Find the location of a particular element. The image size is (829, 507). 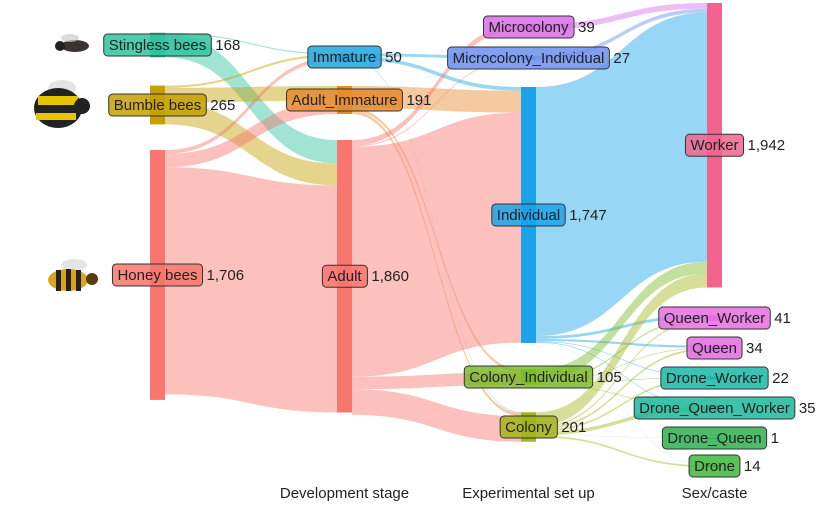

node-name: Drone_Queen is located at coordinates (714, 438).